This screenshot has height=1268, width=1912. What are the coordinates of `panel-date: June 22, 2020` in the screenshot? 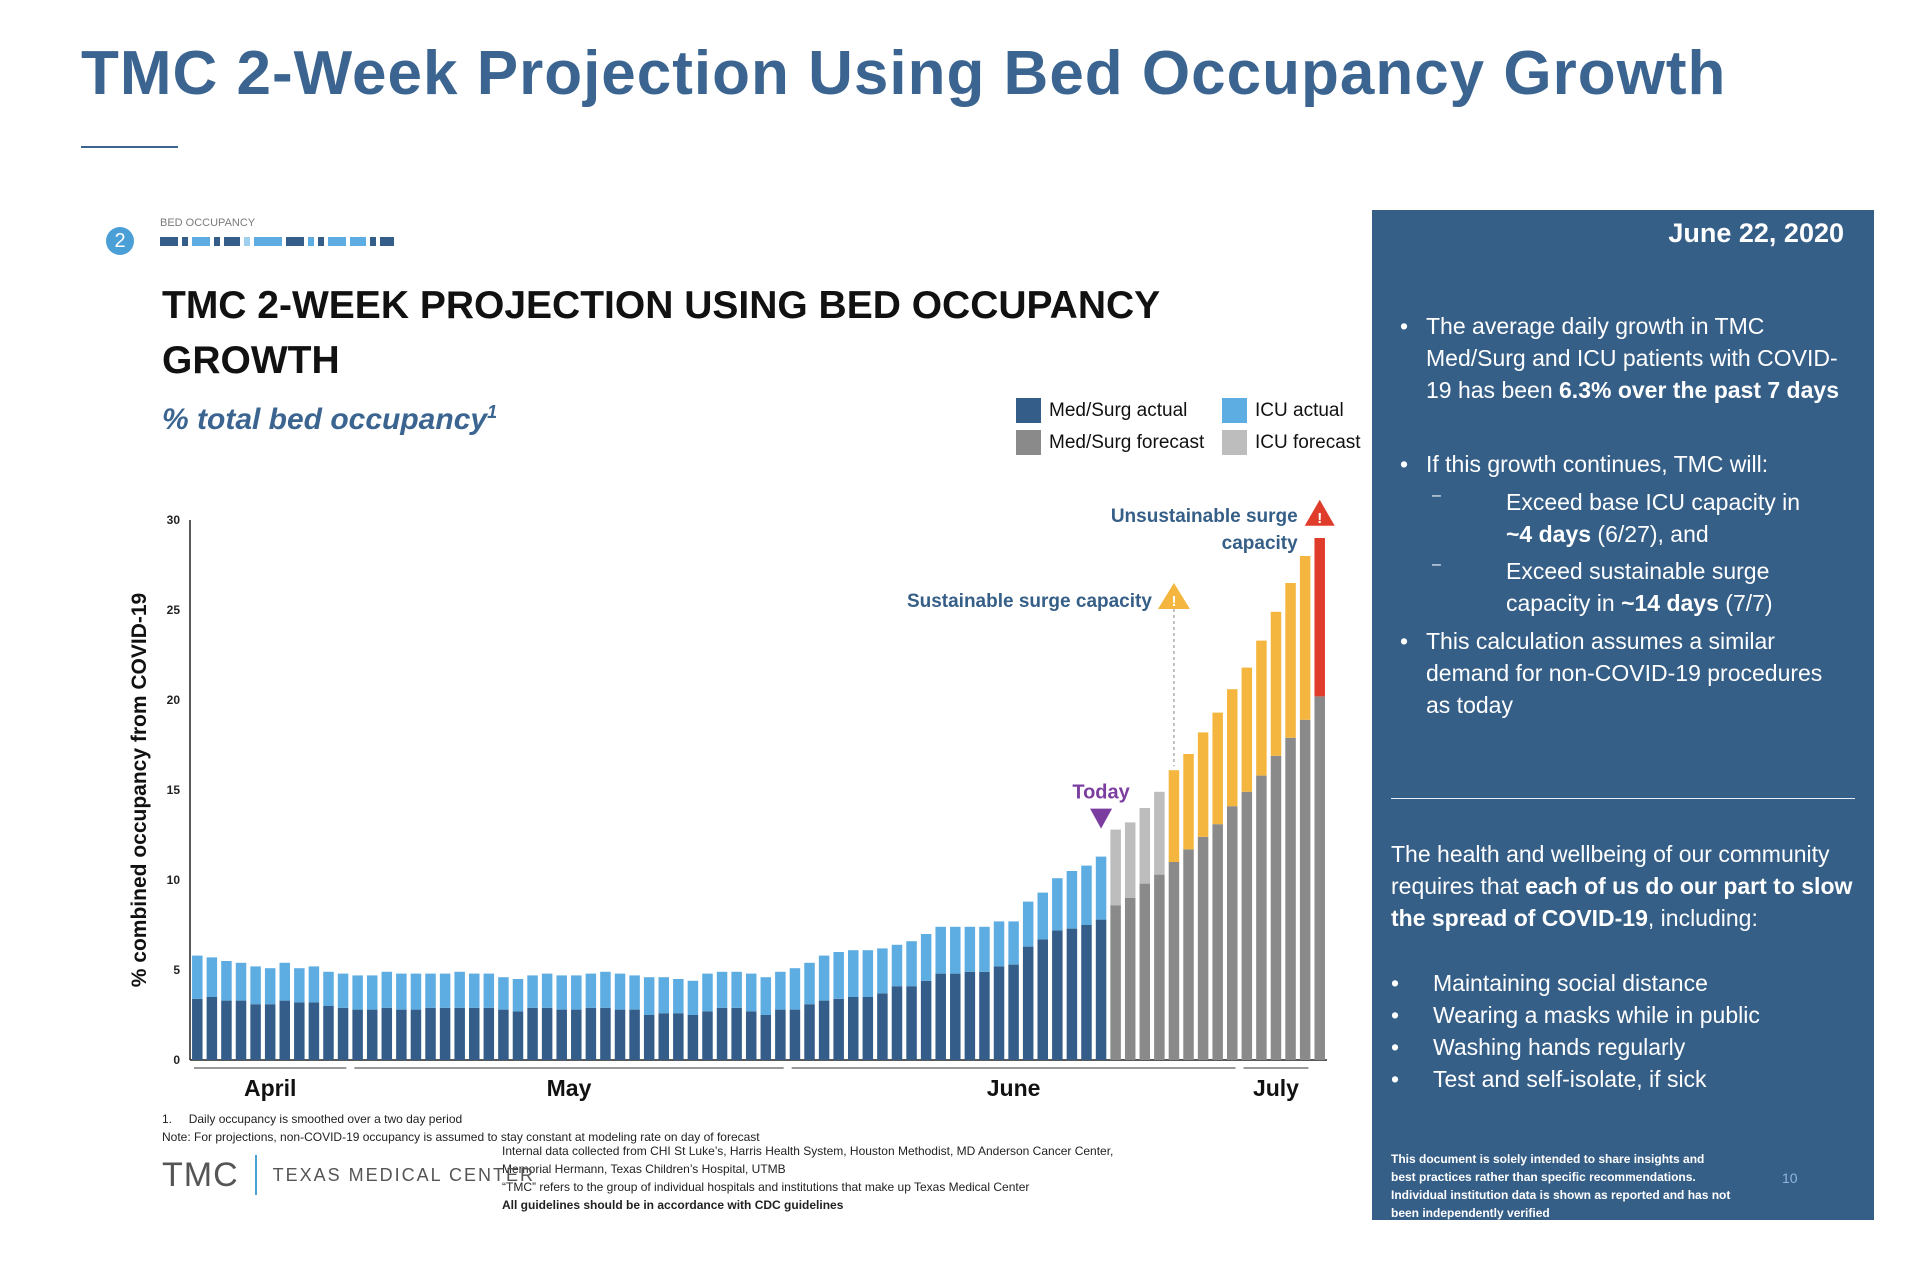 It's located at (1756, 233).